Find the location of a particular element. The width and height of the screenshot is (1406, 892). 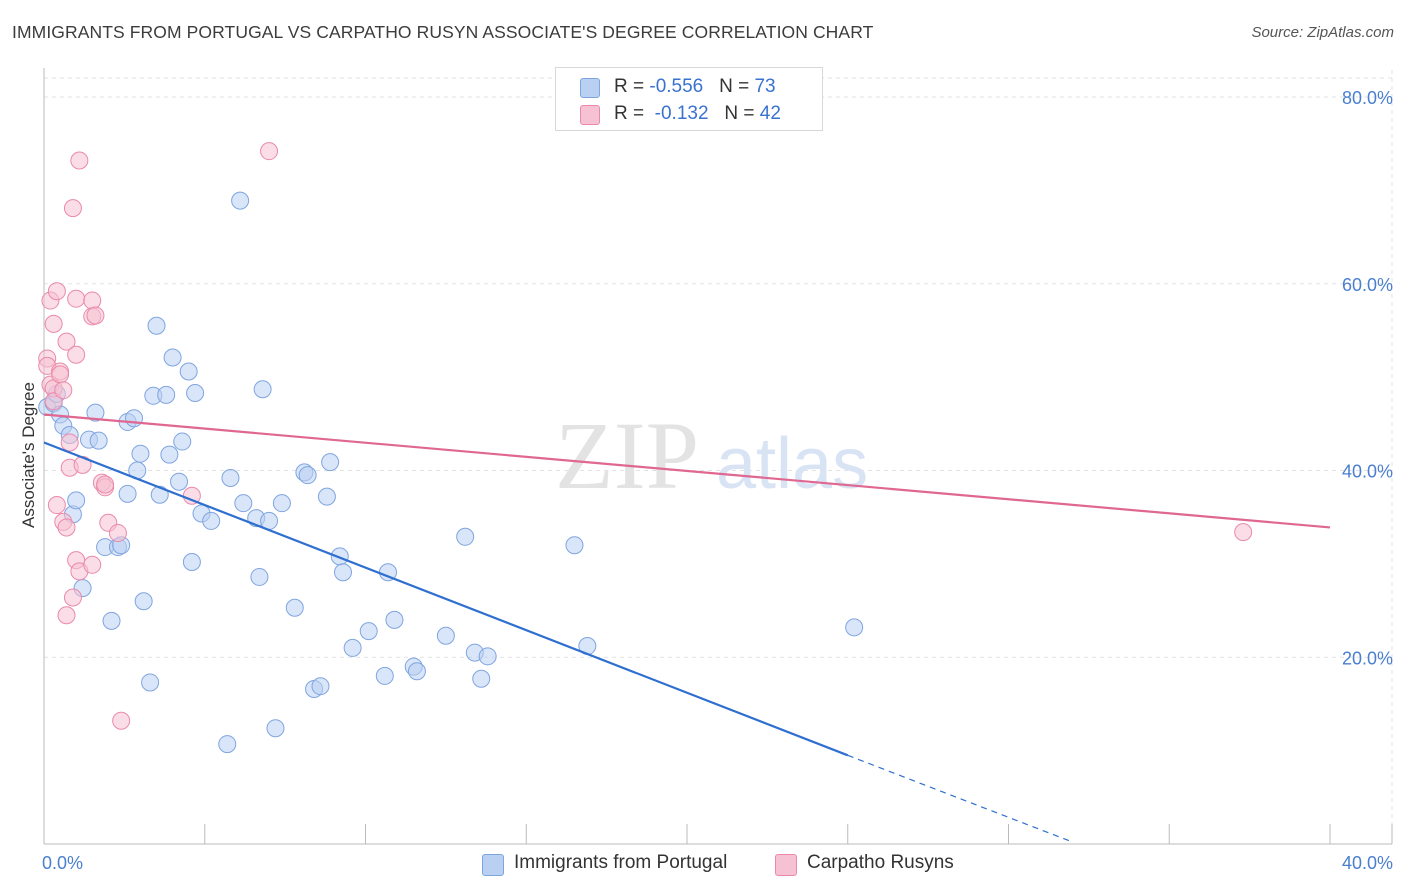

bottom-legend-swatch-blue is located at coordinates (493, 865).